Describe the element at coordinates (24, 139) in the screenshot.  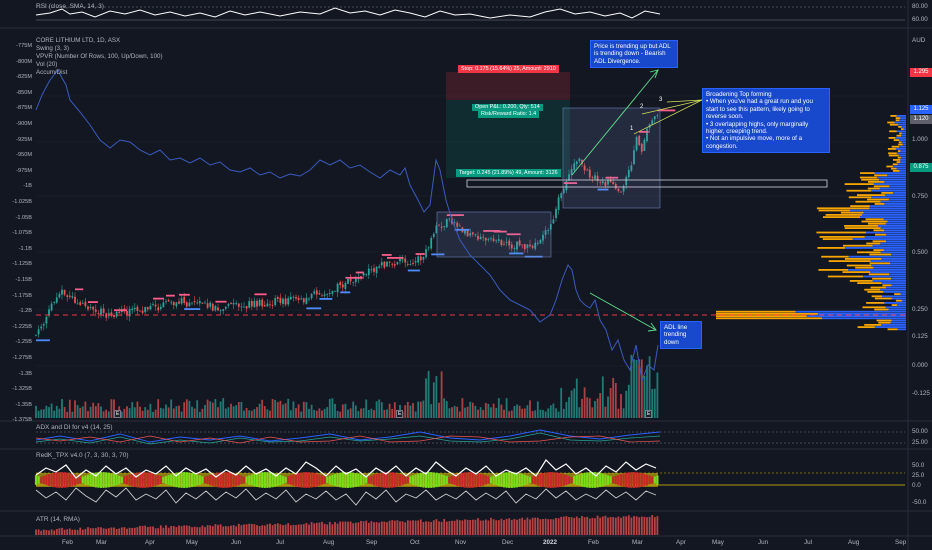
I see `left-axis-label: -925M` at that location.